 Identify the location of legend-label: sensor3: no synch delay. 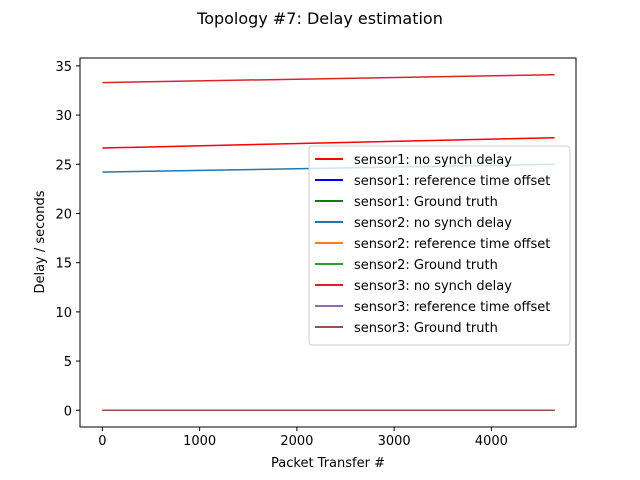
(433, 286).